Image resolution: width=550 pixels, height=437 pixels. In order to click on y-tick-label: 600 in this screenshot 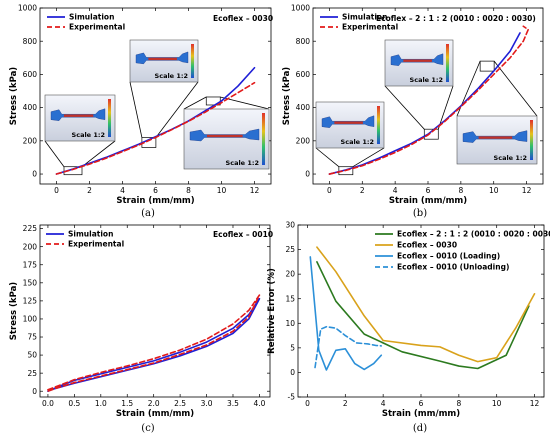, I will do `click(30, 74)`.